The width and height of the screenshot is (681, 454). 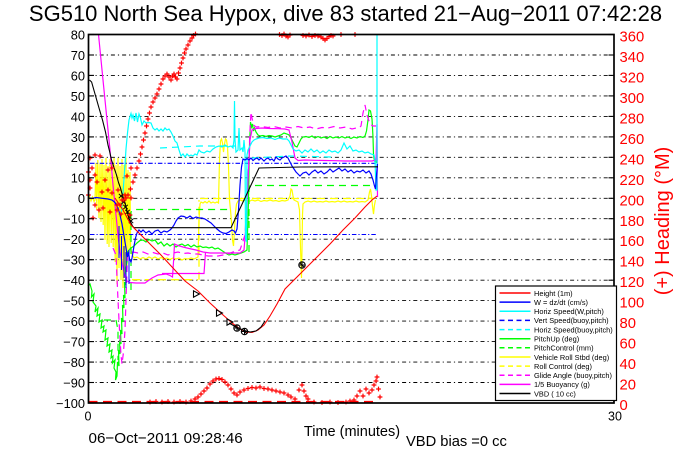 What do you see at coordinates (632, 222) in the screenshot?
I see `svg-text: 180` at bounding box center [632, 222].